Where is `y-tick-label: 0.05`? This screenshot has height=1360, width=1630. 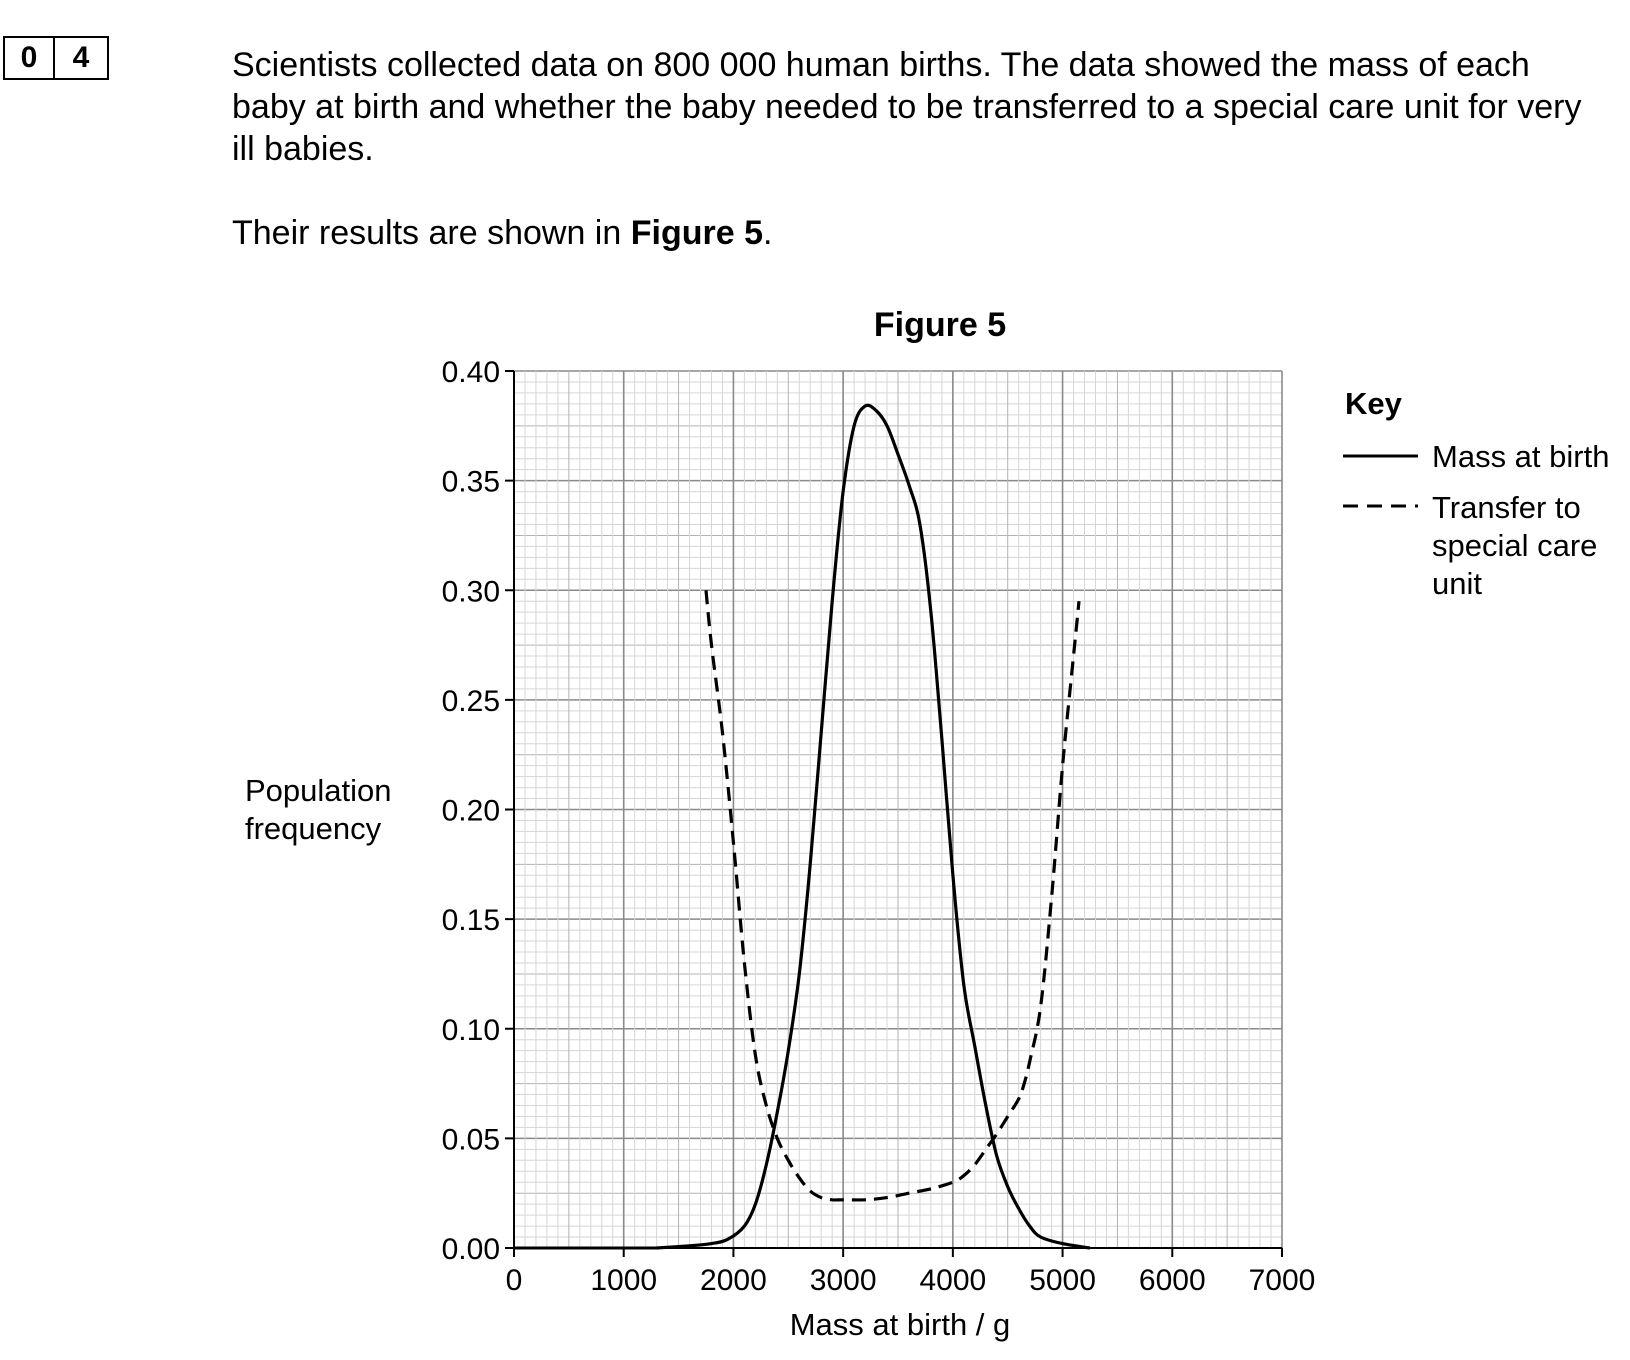
y-tick-label: 0.05 is located at coordinates (471, 1139).